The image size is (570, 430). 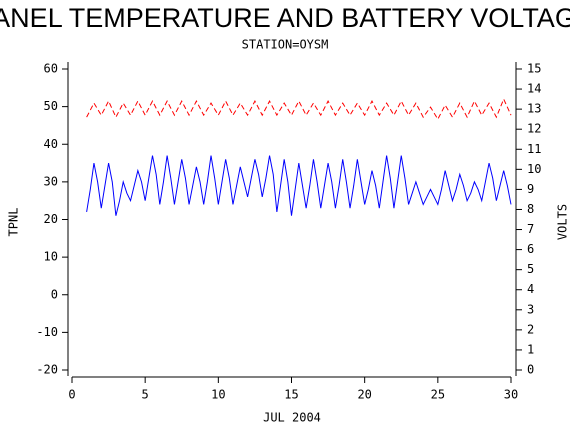 What do you see at coordinates (534, 149) in the screenshot?
I see `y2-tick-label: 11` at bounding box center [534, 149].